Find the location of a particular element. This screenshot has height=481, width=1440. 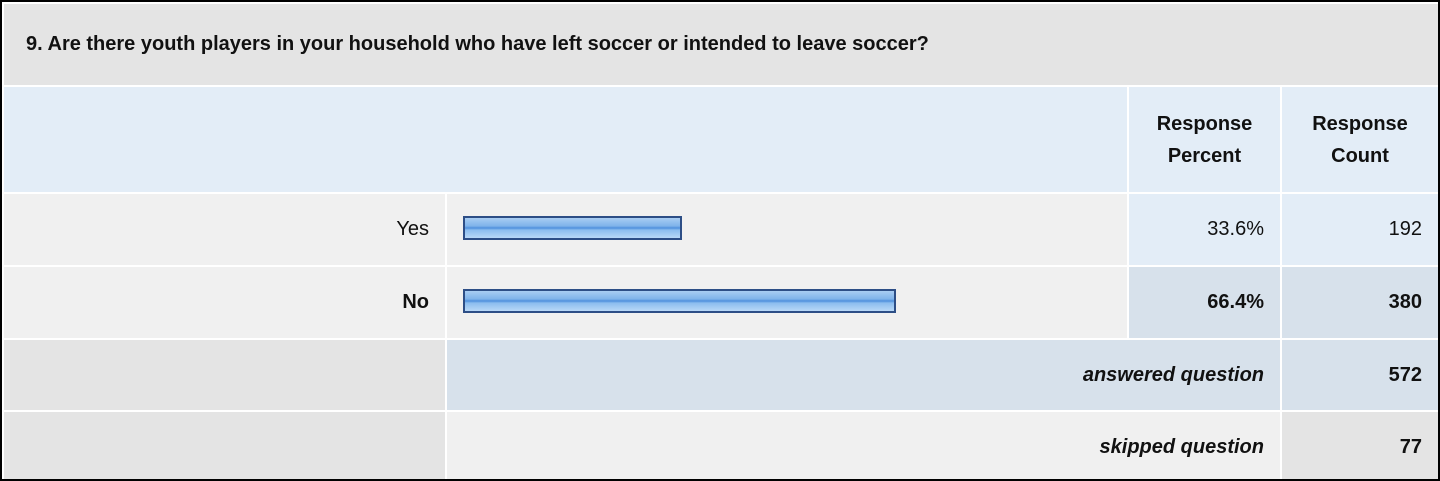

row-label: No is located at coordinates (224, 302).